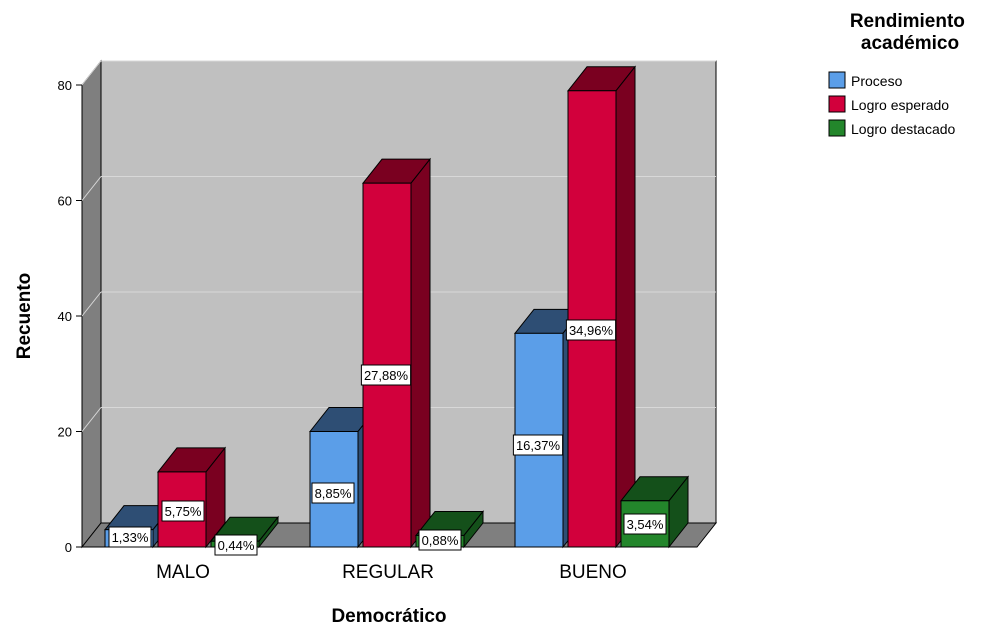 The width and height of the screenshot is (997, 628). I want to click on data-label-text: 27,88%, so click(386, 375).